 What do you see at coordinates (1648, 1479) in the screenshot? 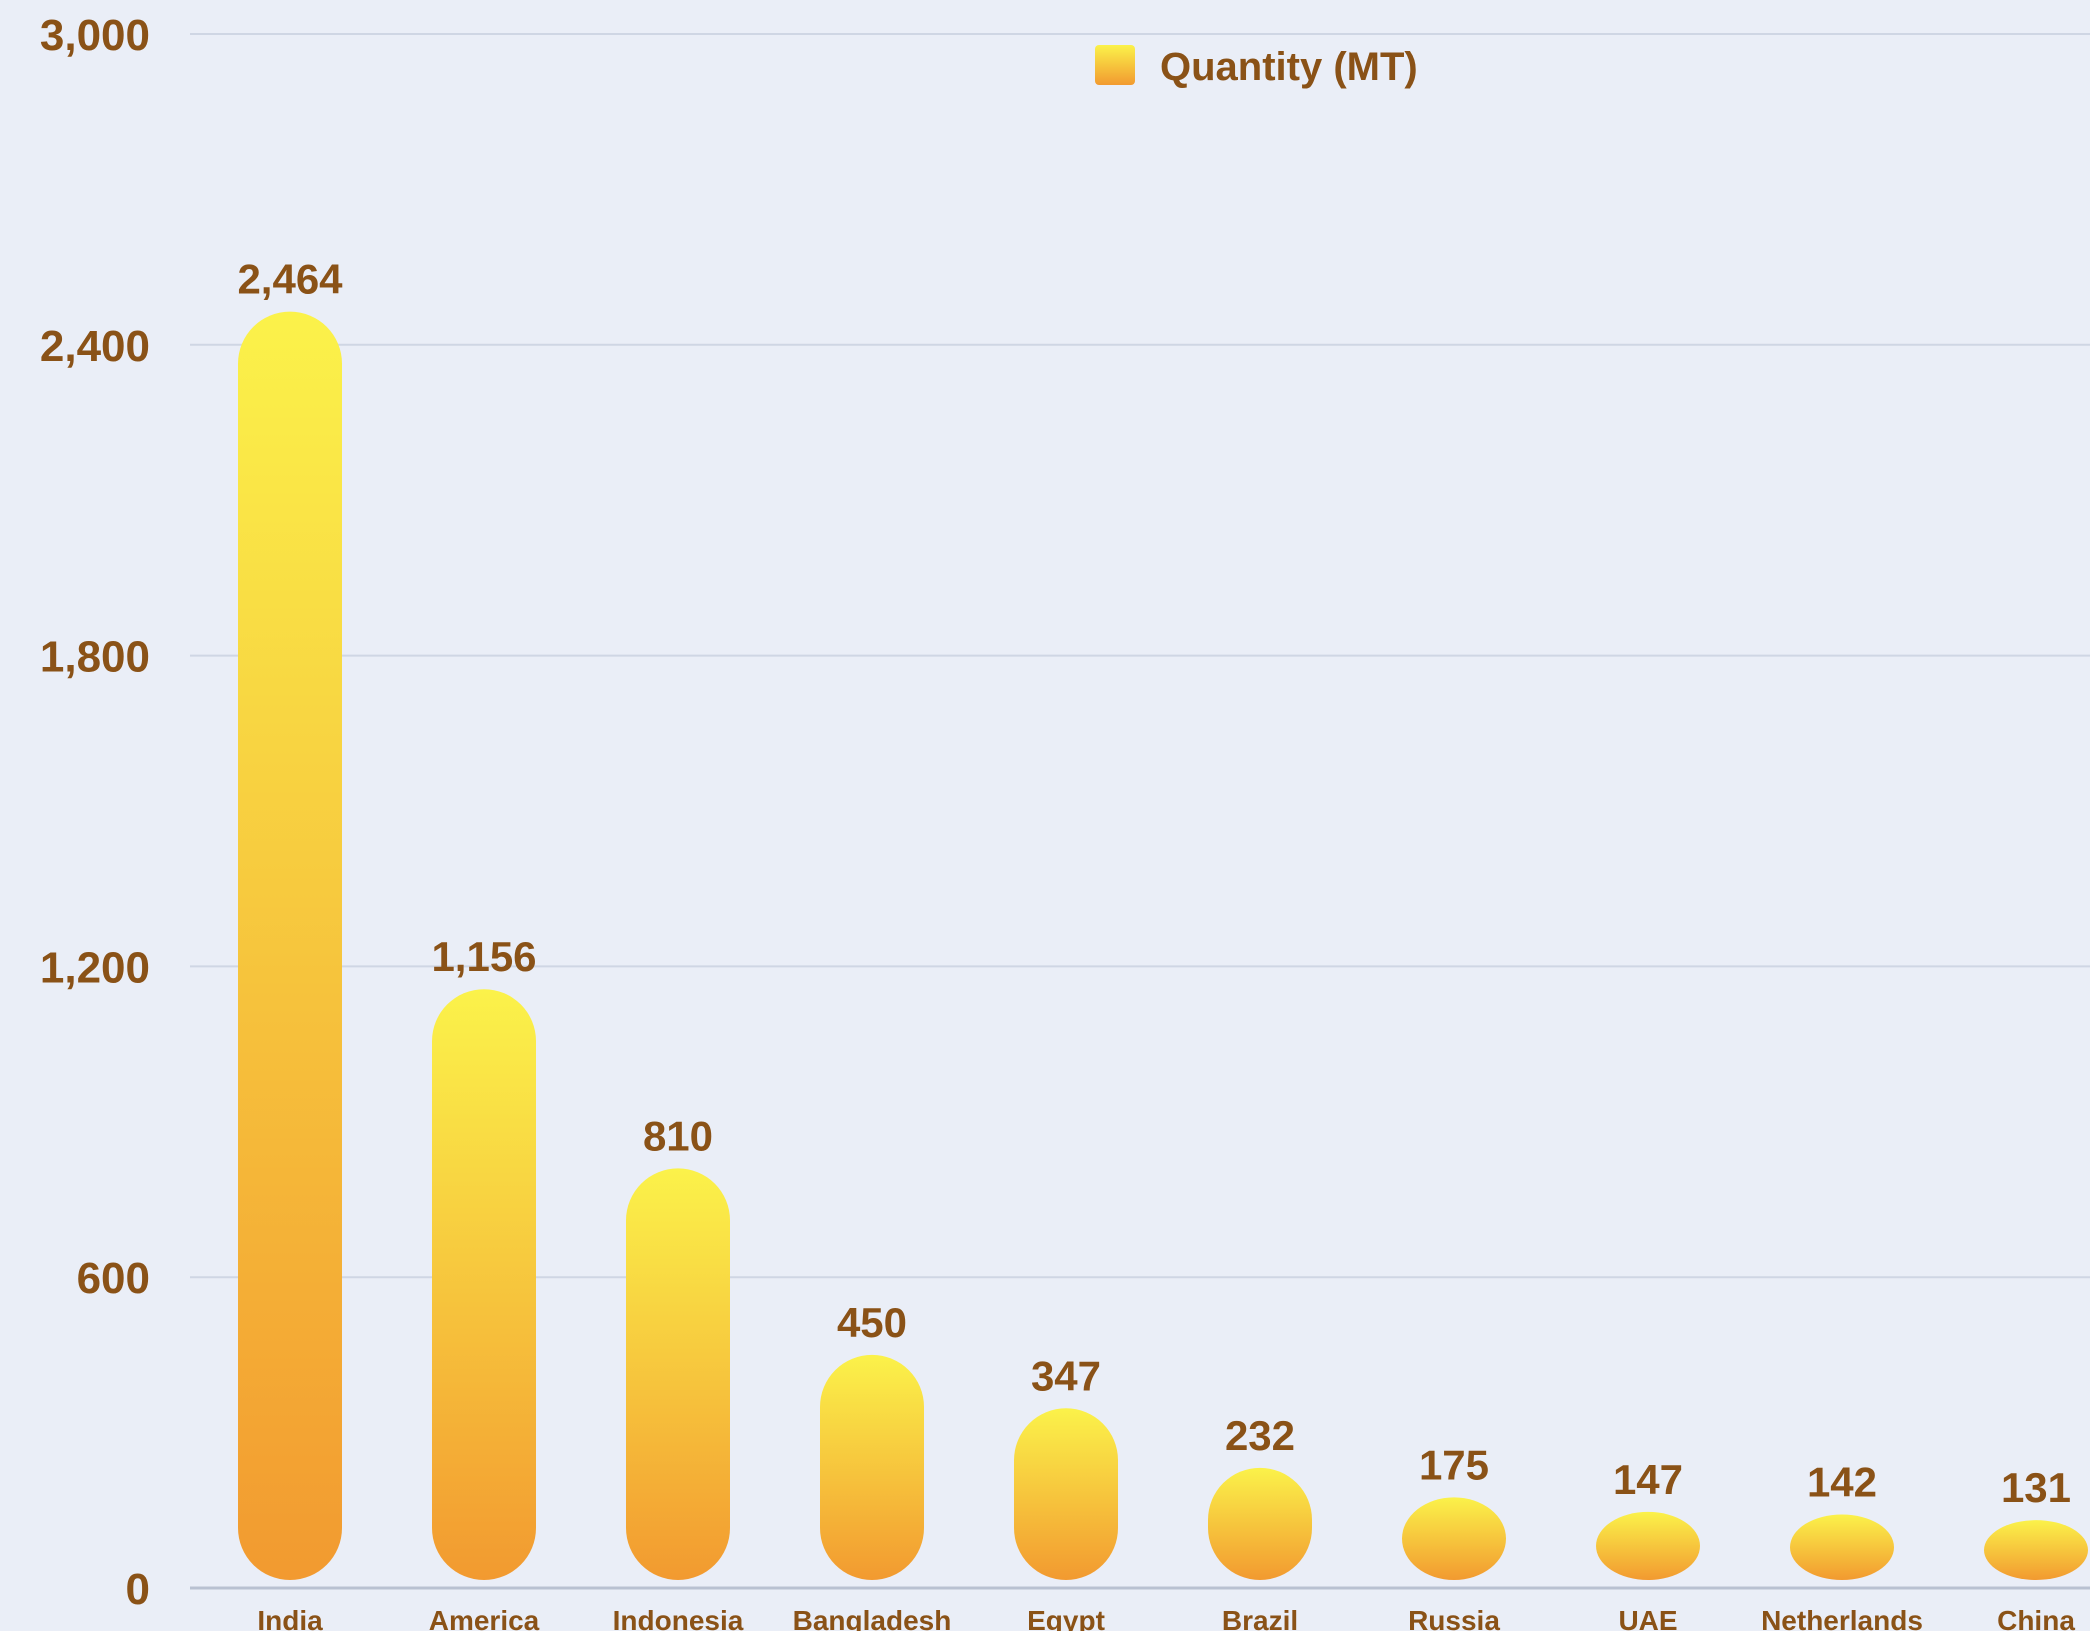
I see `data-label: 147` at bounding box center [1648, 1479].